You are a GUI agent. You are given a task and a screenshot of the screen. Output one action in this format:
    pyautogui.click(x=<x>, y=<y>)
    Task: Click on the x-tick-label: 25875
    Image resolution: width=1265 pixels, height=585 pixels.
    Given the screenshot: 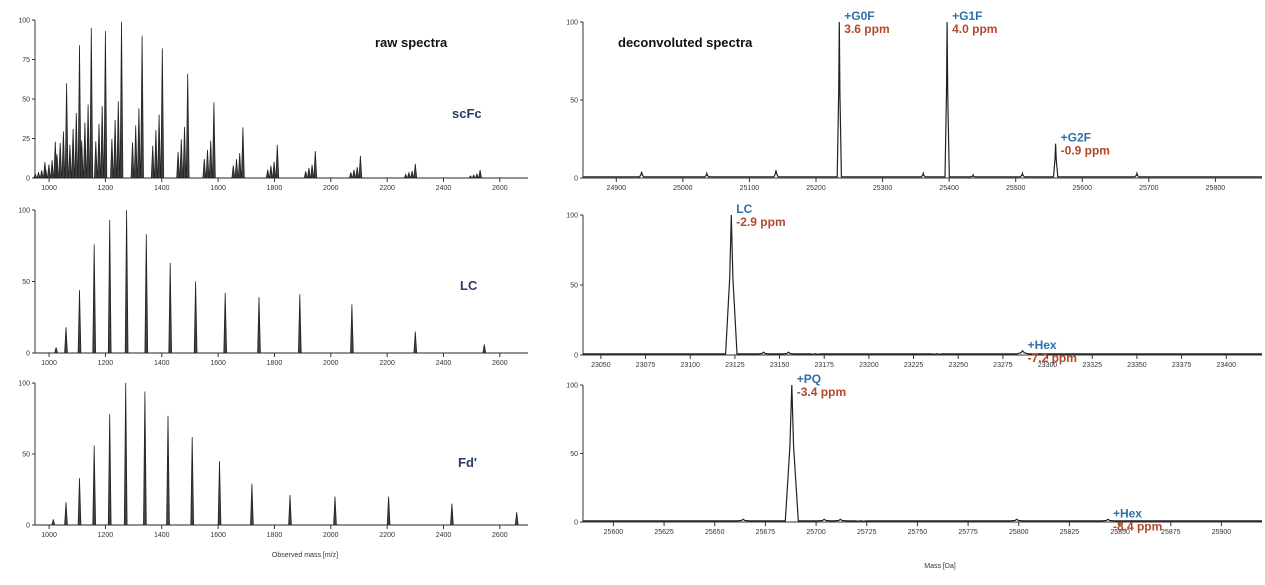 What is the action you would take?
    pyautogui.click(x=1171, y=532)
    